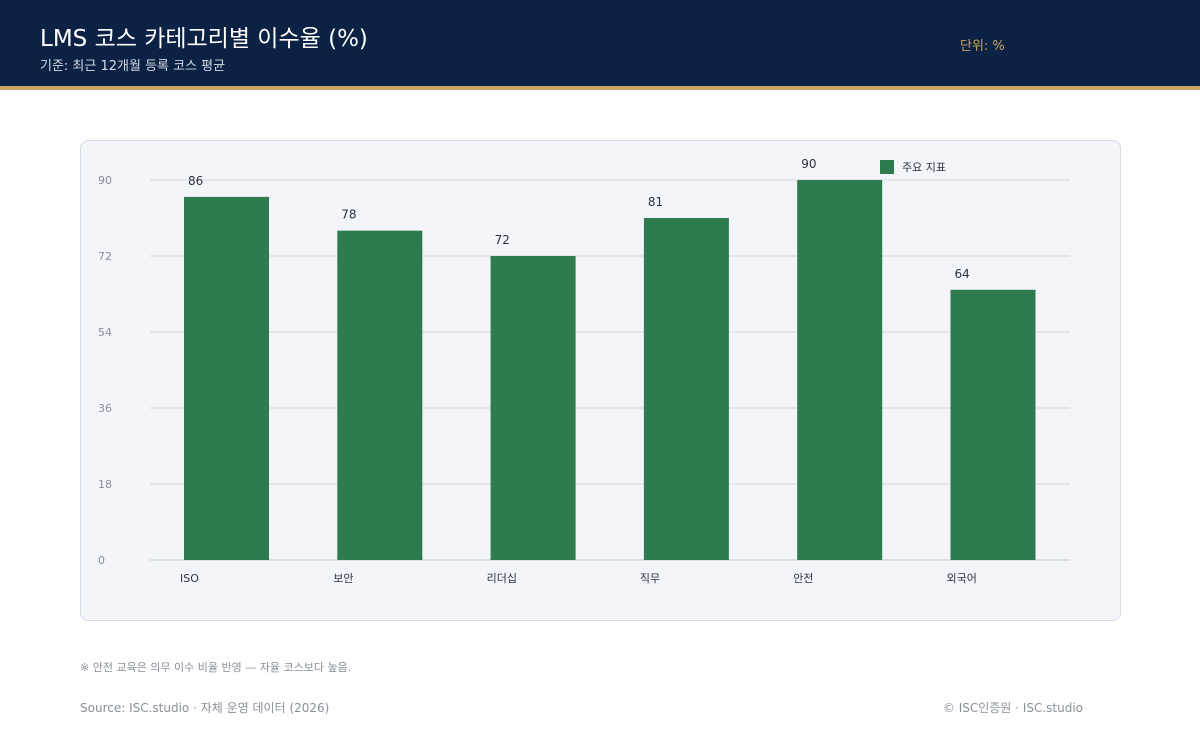 The image size is (1200, 750). Describe the element at coordinates (502, 578) in the screenshot. I see `x-tick-label: 리더십` at that location.